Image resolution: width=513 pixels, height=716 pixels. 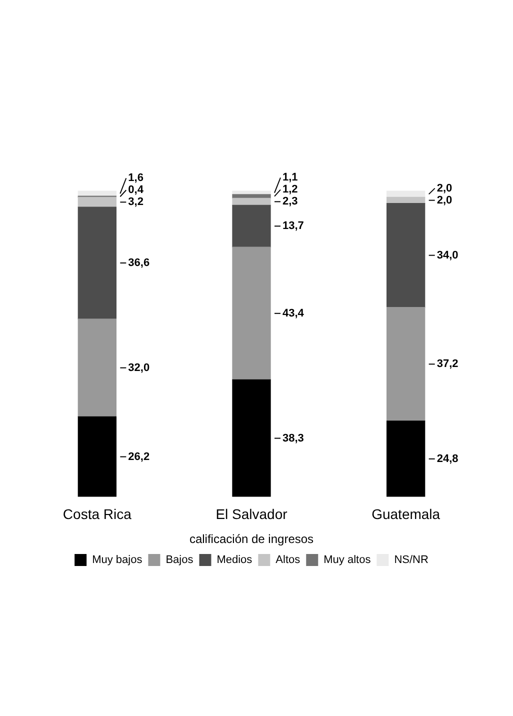 What do you see at coordinates (139, 456) in the screenshot?
I see `data-label: 26,2` at bounding box center [139, 456].